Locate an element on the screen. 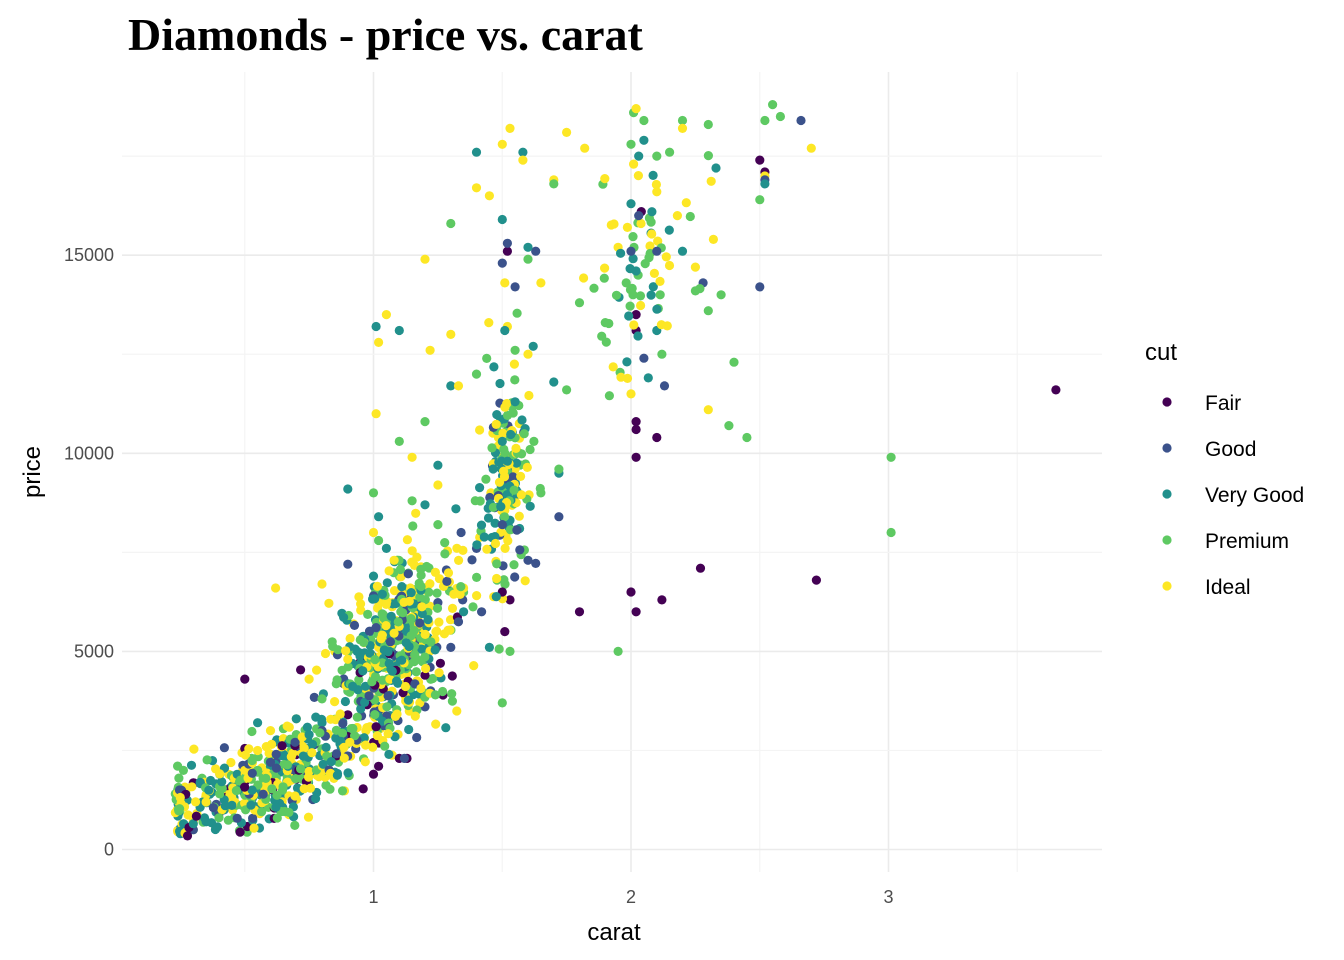 The image size is (1344, 960). y-tick-label: 15000 is located at coordinates (89, 255).